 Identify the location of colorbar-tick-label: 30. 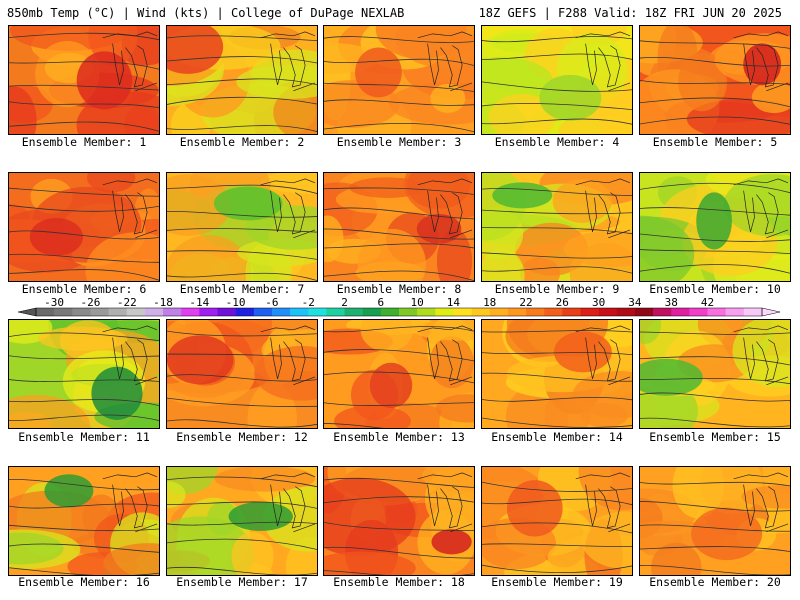
(598, 302).